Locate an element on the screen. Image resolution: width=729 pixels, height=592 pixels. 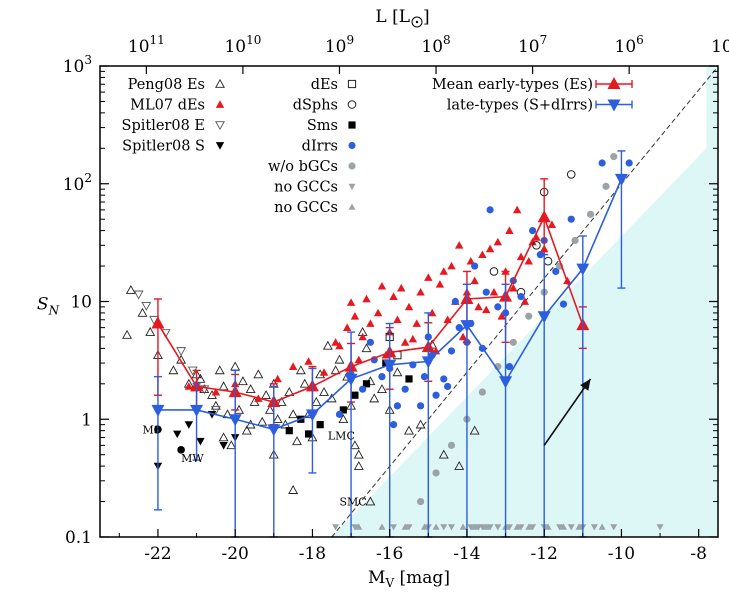
y-tick-label: 10 is located at coordinates (81, 303).